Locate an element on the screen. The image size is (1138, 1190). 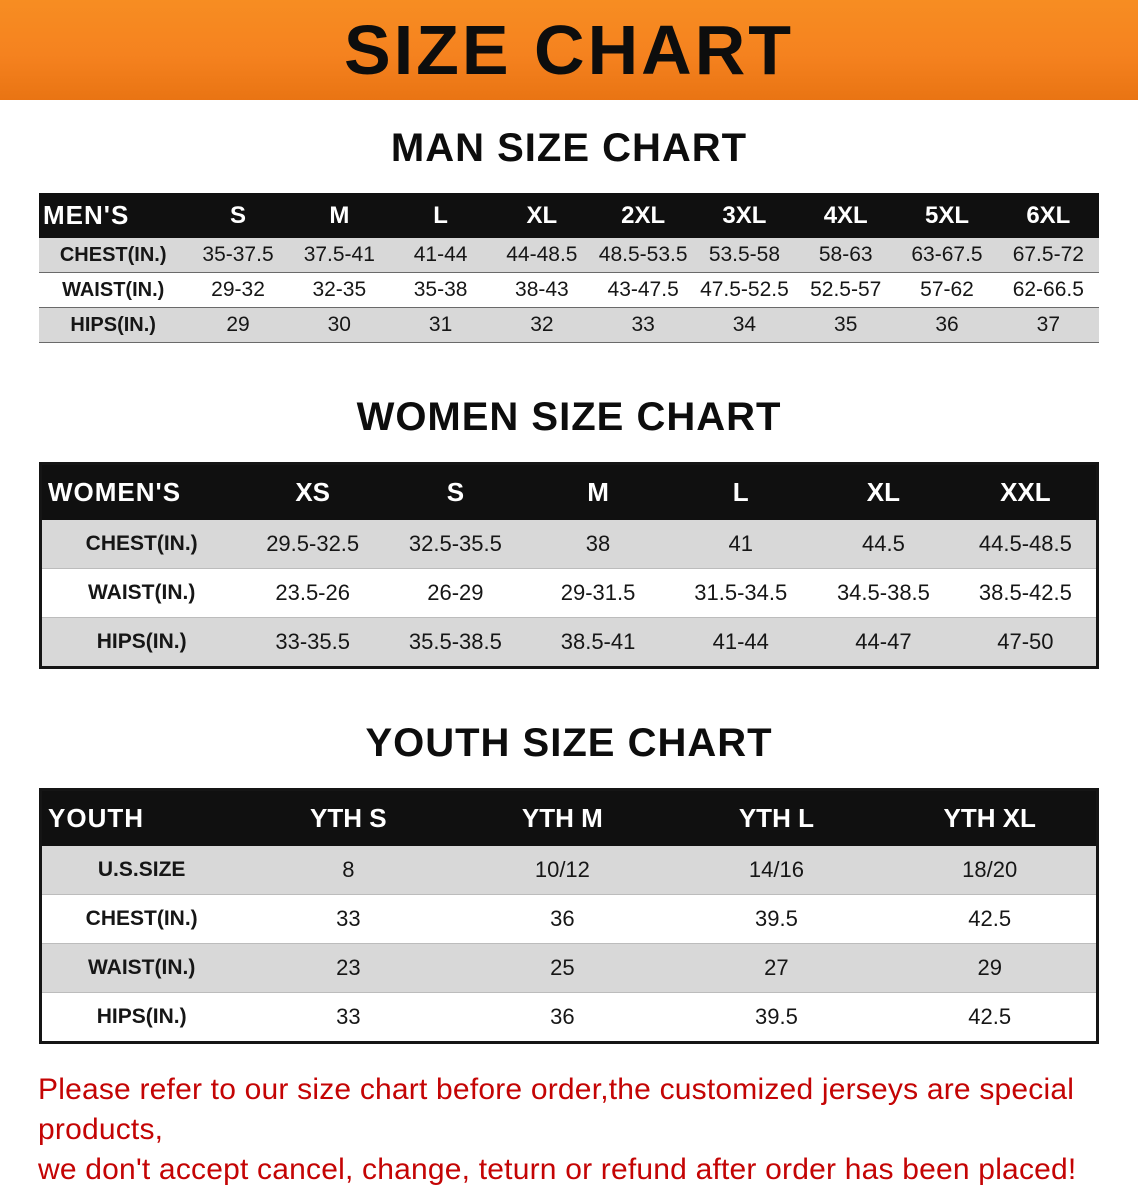
table-cell: 38-43 is located at coordinates (542, 289).